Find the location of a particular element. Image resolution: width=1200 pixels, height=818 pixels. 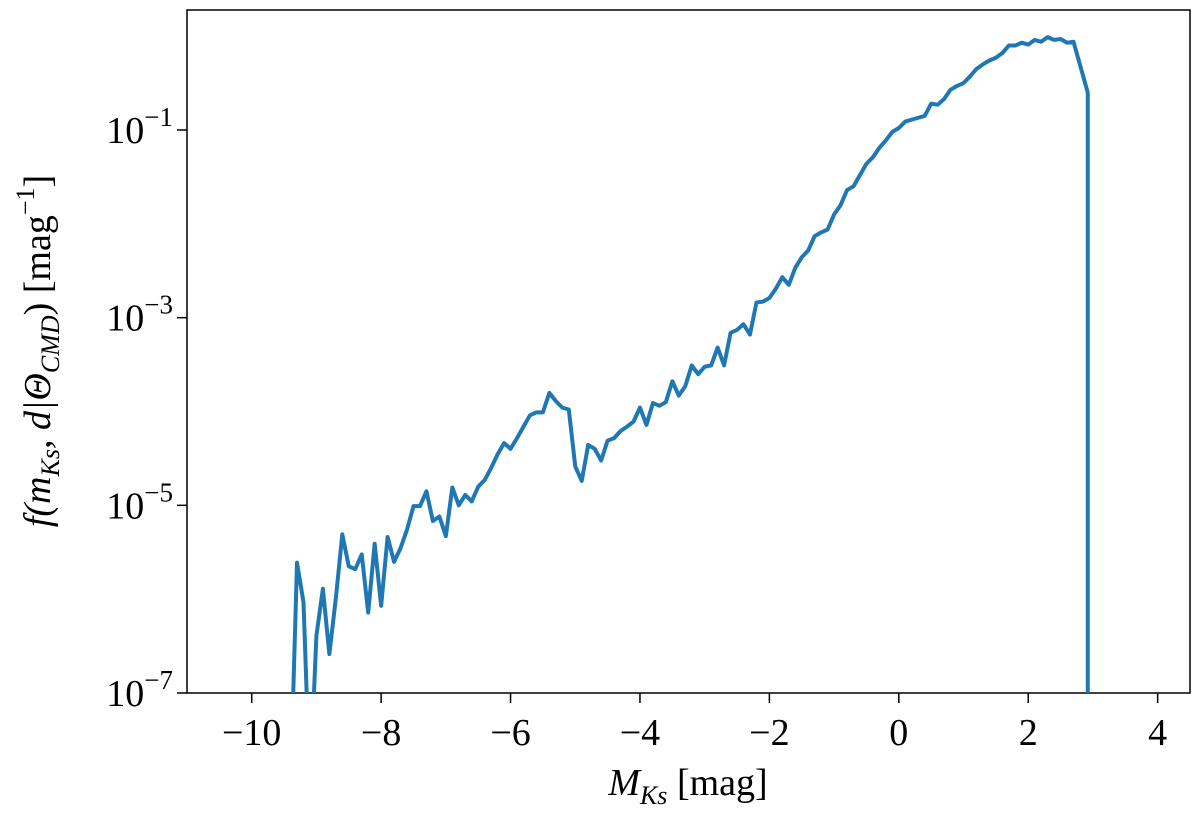

x-tick-label: −10 is located at coordinates (251, 733).